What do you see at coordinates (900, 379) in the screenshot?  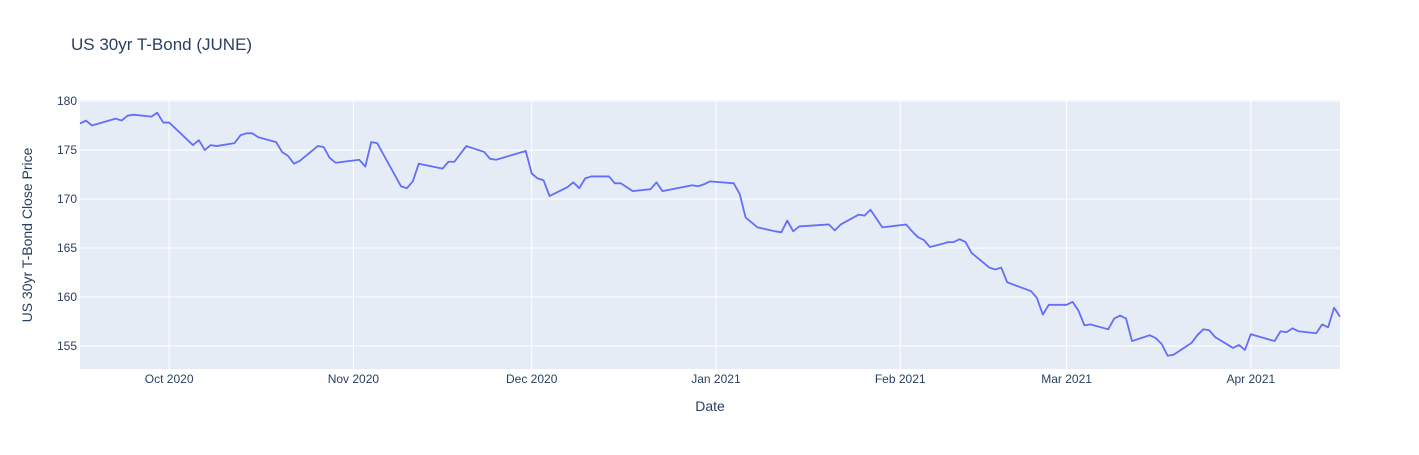 I see `x-tick-label: Feb 2021` at bounding box center [900, 379].